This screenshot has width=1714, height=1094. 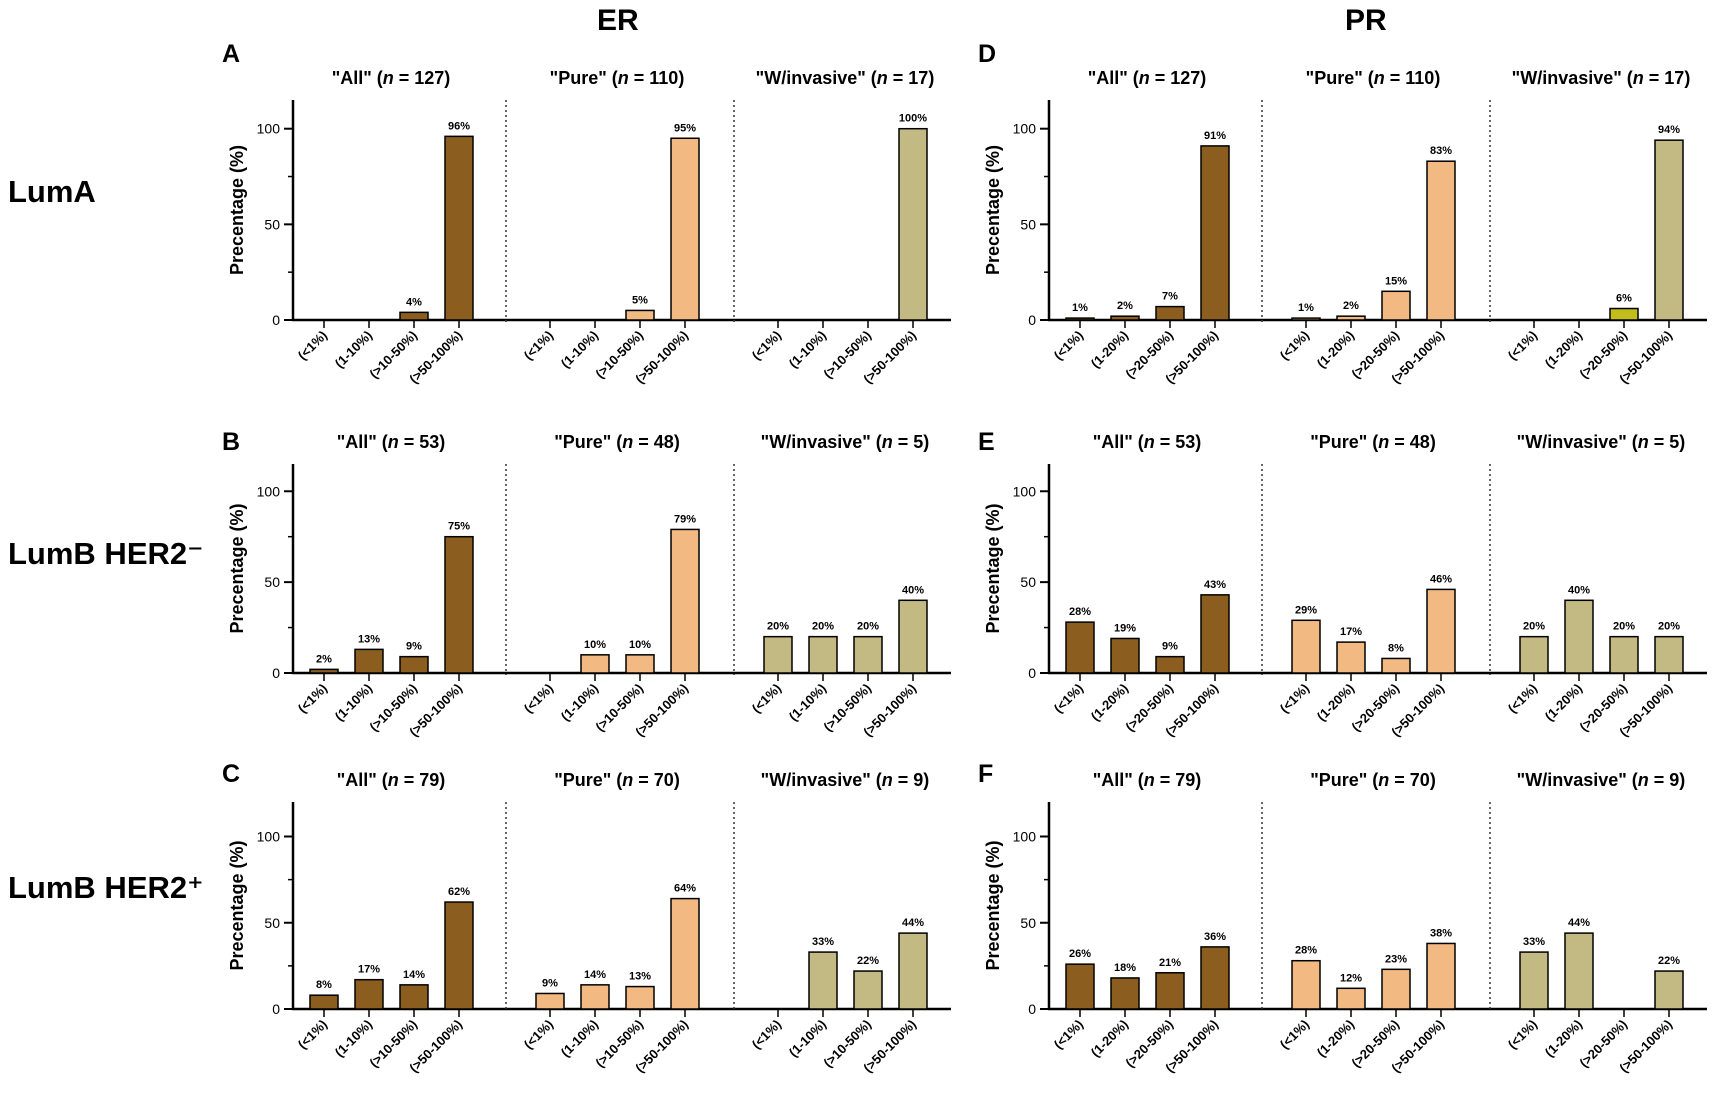 I want to click on y-tick-label-d: 50, so click(x=1028, y=224).